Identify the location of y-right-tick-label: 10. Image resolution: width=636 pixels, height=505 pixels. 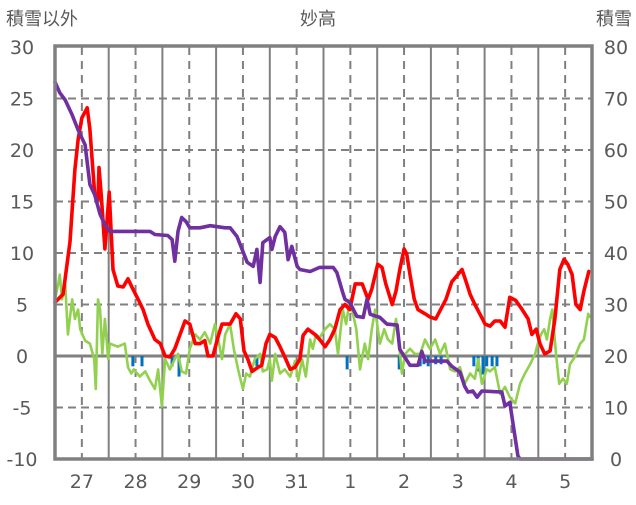
(616, 409).